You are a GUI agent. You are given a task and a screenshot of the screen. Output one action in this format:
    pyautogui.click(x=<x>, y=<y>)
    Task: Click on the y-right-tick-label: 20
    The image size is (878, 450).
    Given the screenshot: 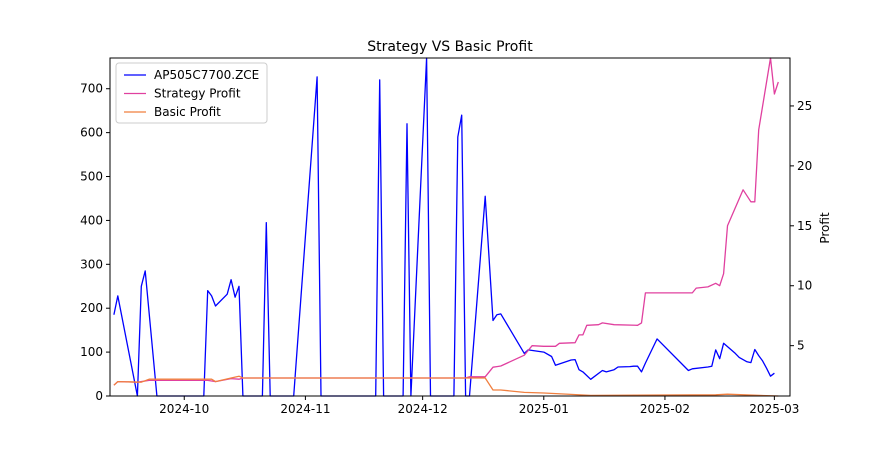 What is the action you would take?
    pyautogui.click(x=804, y=166)
    